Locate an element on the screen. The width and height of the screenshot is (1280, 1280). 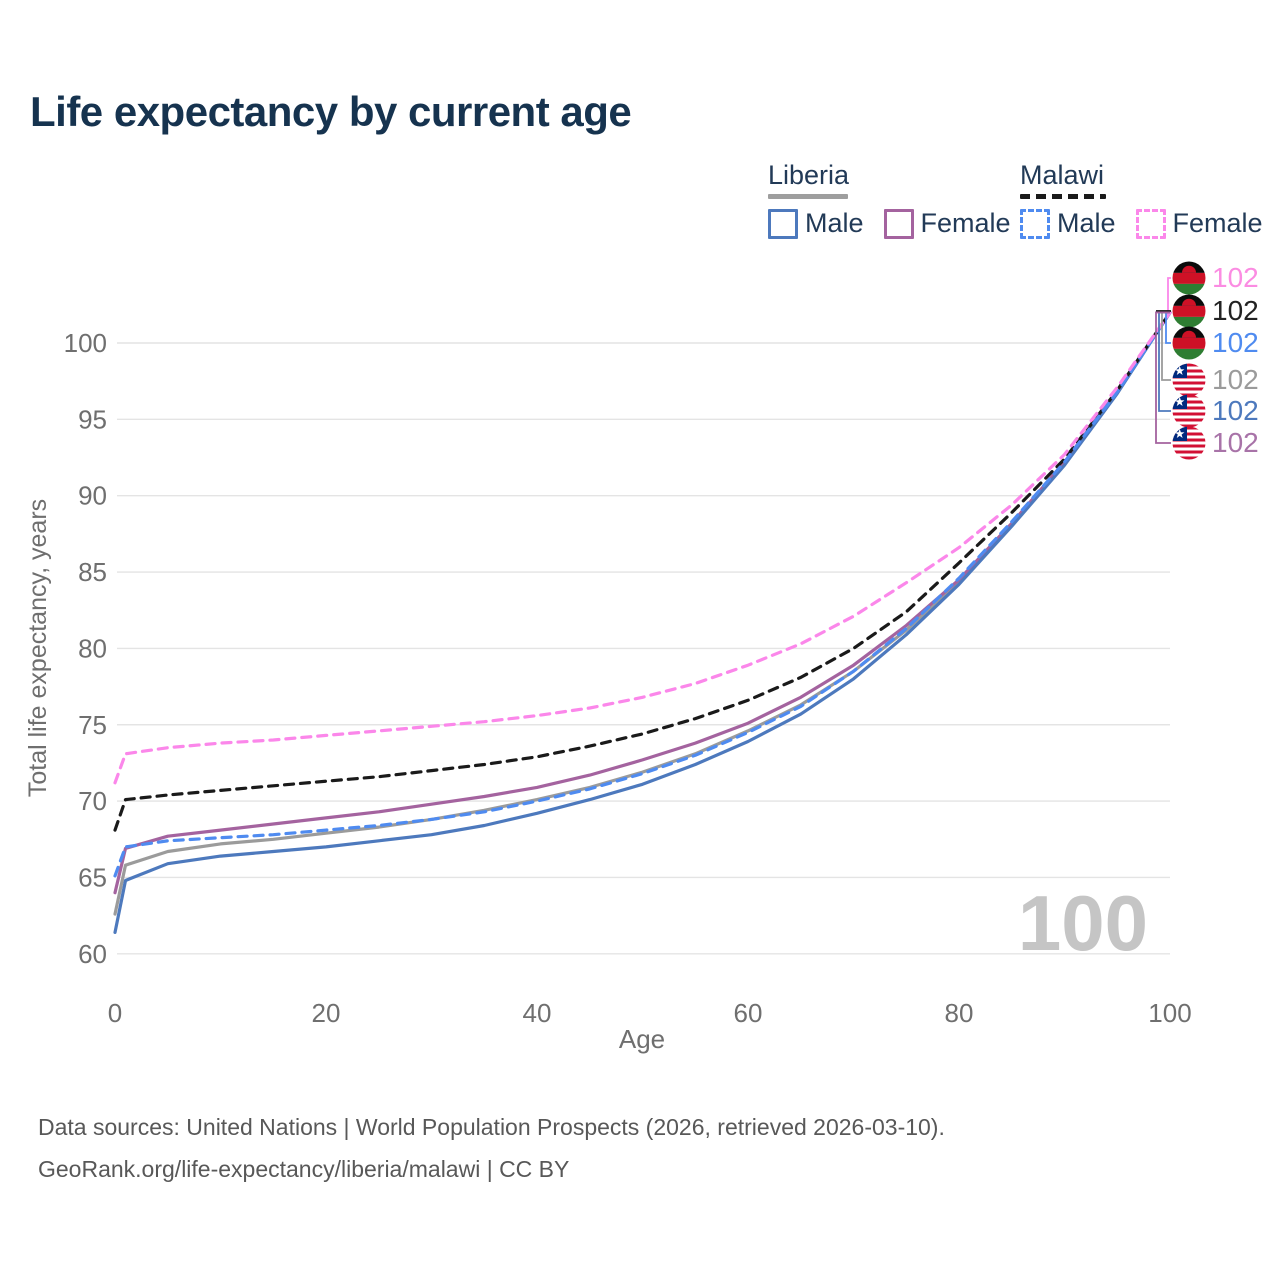
liberia-female-swatch-icon is located at coordinates (898, 223).